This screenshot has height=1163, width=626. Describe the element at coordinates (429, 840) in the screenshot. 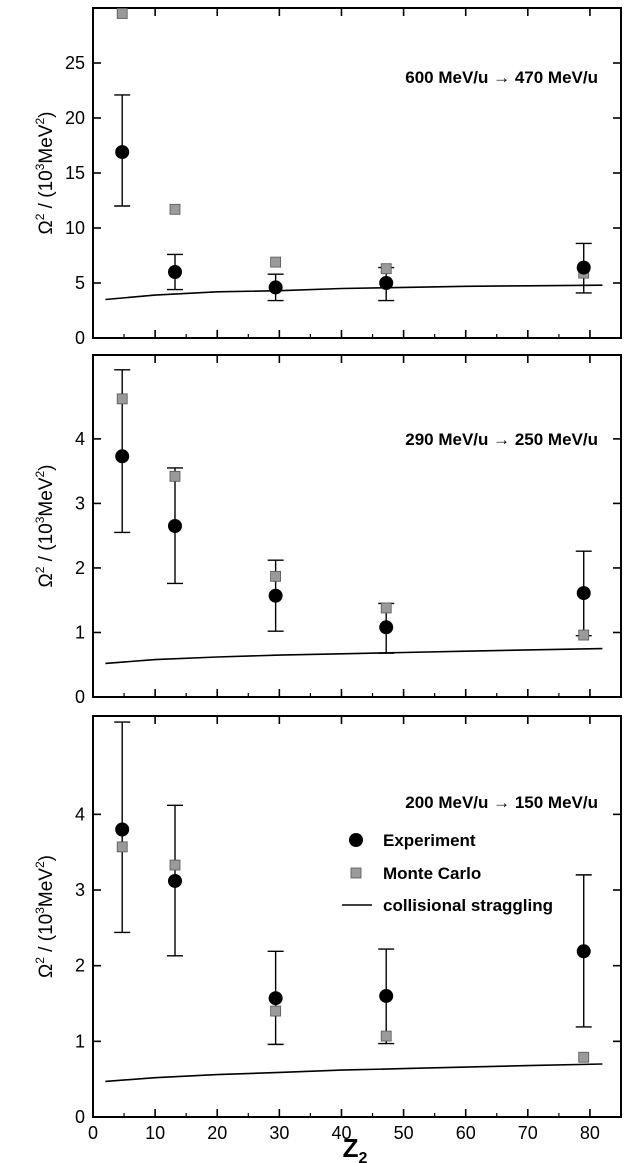

I see `legend-label: Experiment` at that location.